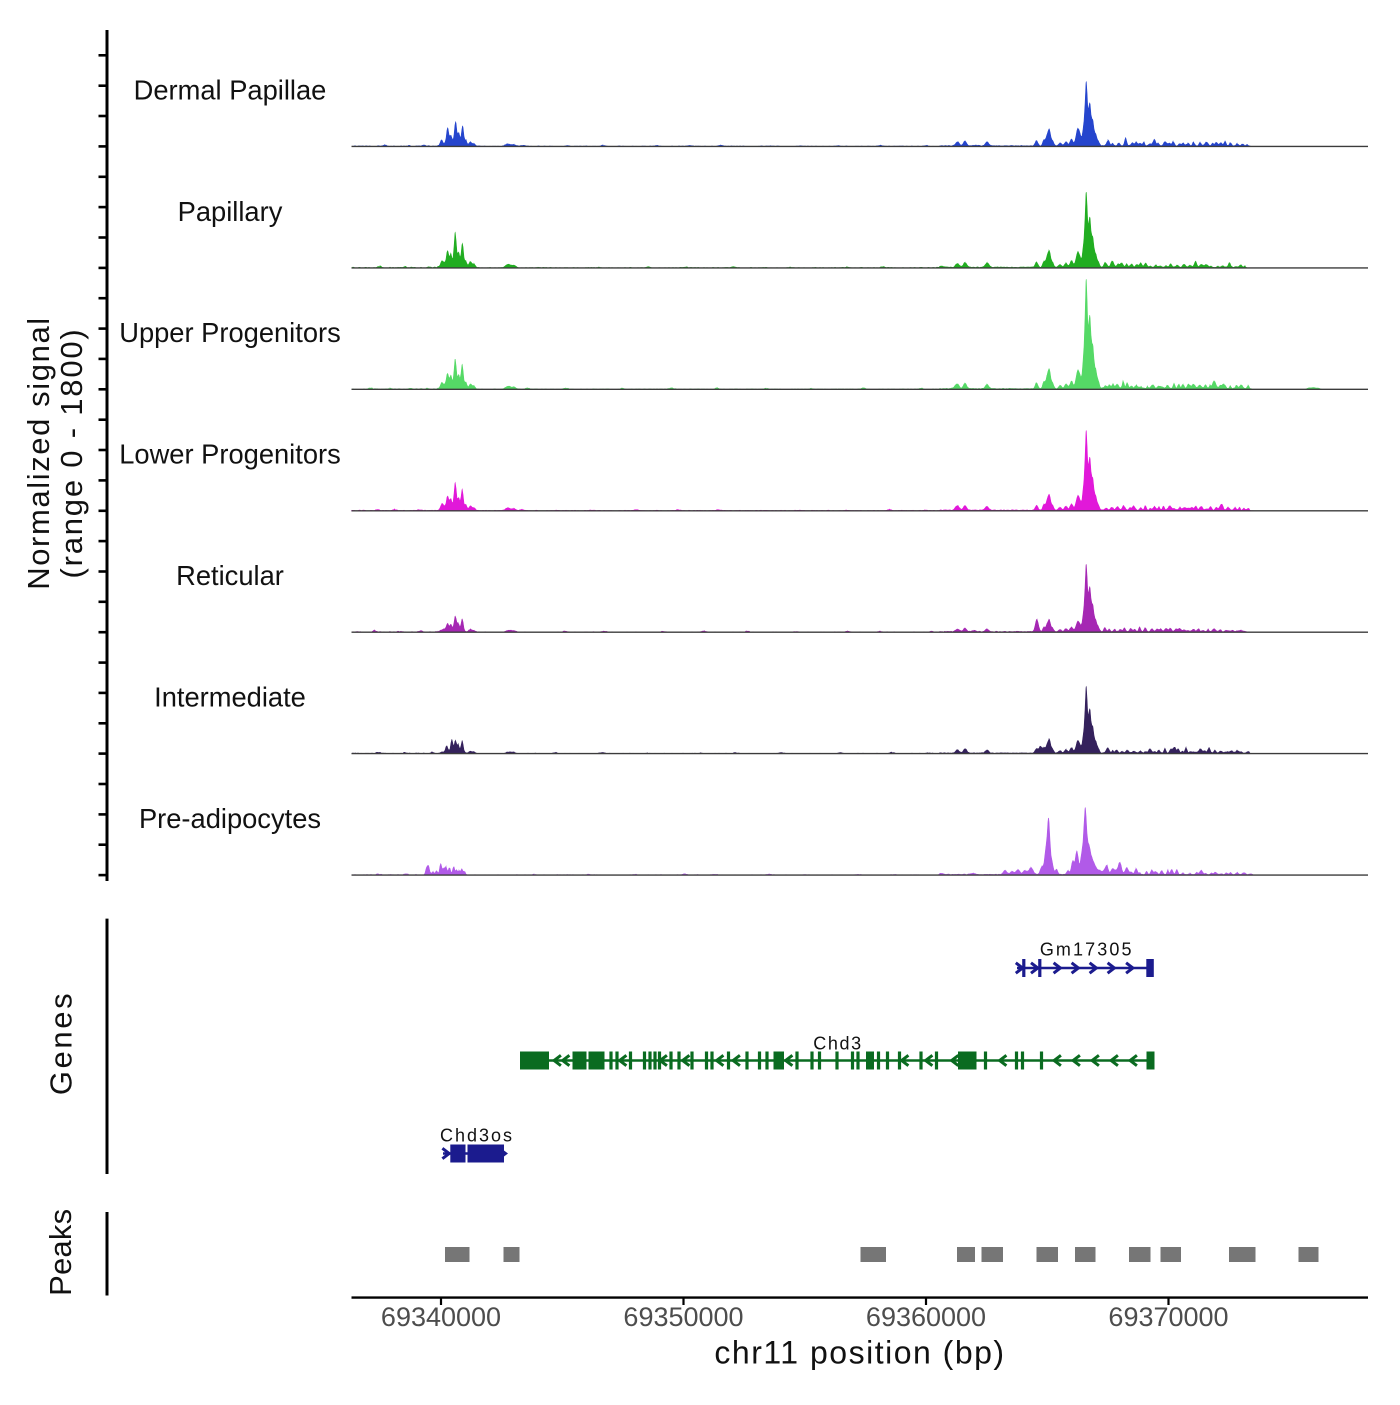 This screenshot has height=1405, width=1400. Describe the element at coordinates (61, 1043) in the screenshot. I see `svg-text: Genes` at that location.